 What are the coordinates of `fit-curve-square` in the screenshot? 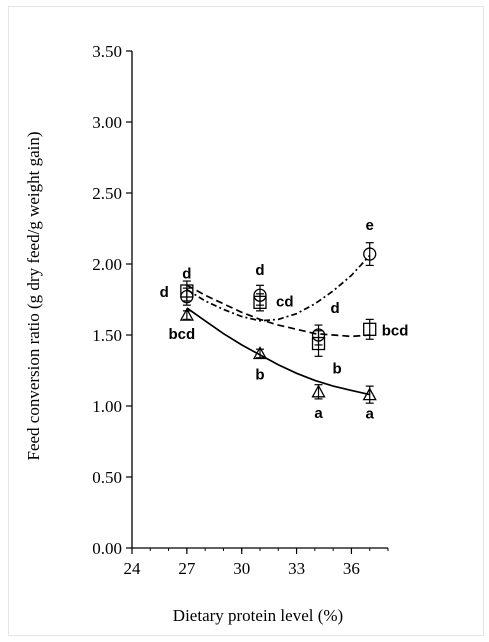 It's located at (278, 311).